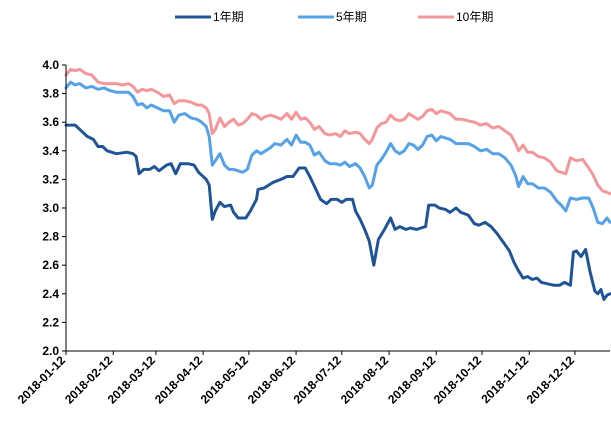 The height and width of the screenshot is (428, 611). I want to click on x-tick-label: 2018-11-12, so click(505, 379).